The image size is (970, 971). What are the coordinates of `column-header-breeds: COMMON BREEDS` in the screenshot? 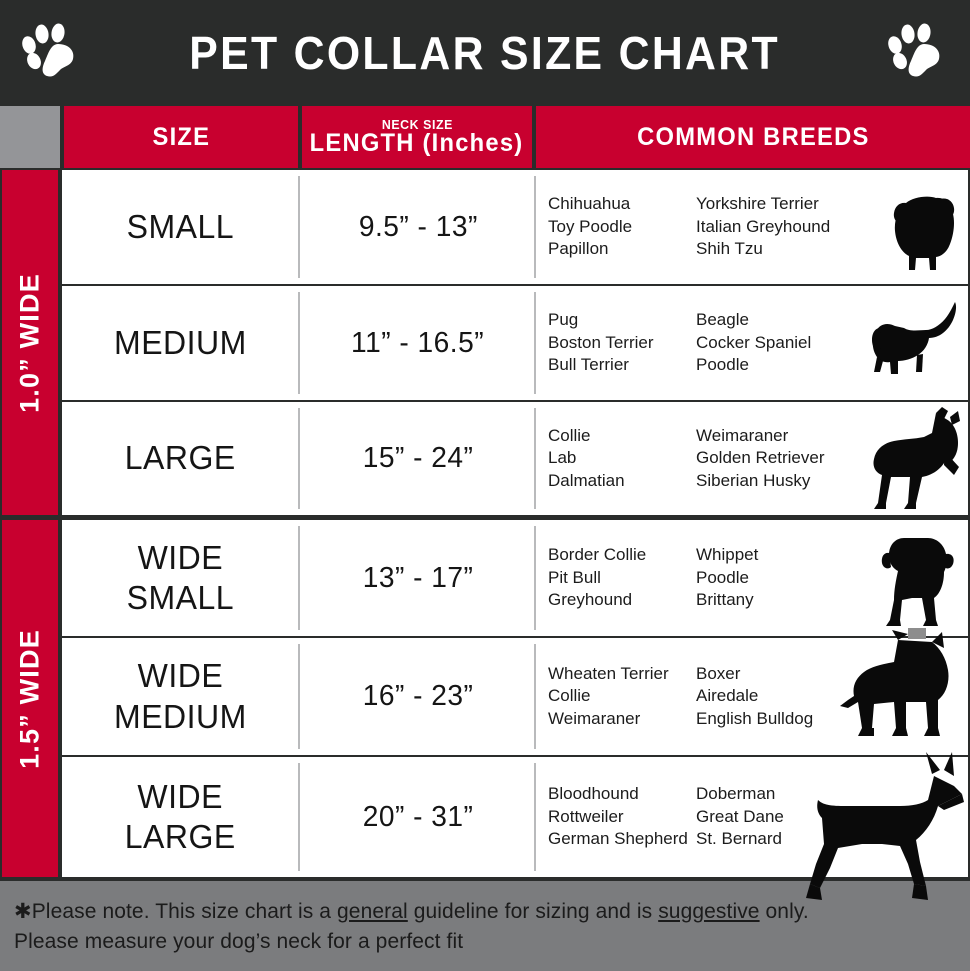 It's located at (753, 137).